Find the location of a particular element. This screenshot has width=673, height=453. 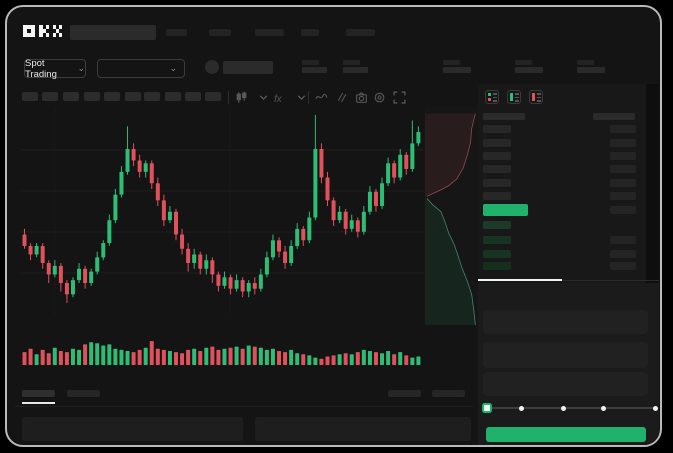

drawing-tools-icon is located at coordinates (341, 97).